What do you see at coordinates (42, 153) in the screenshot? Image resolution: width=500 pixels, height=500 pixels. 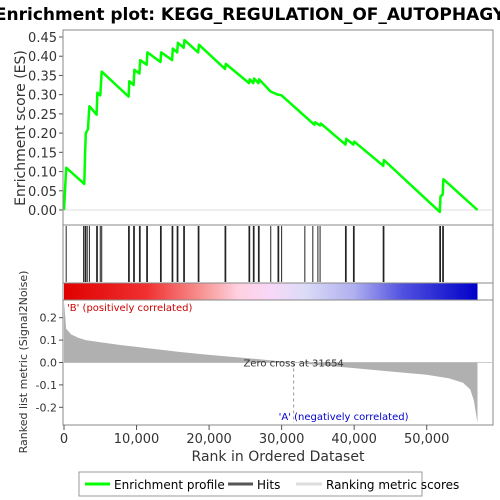 I see `es-y-tick-label: 0.15` at bounding box center [42, 153].